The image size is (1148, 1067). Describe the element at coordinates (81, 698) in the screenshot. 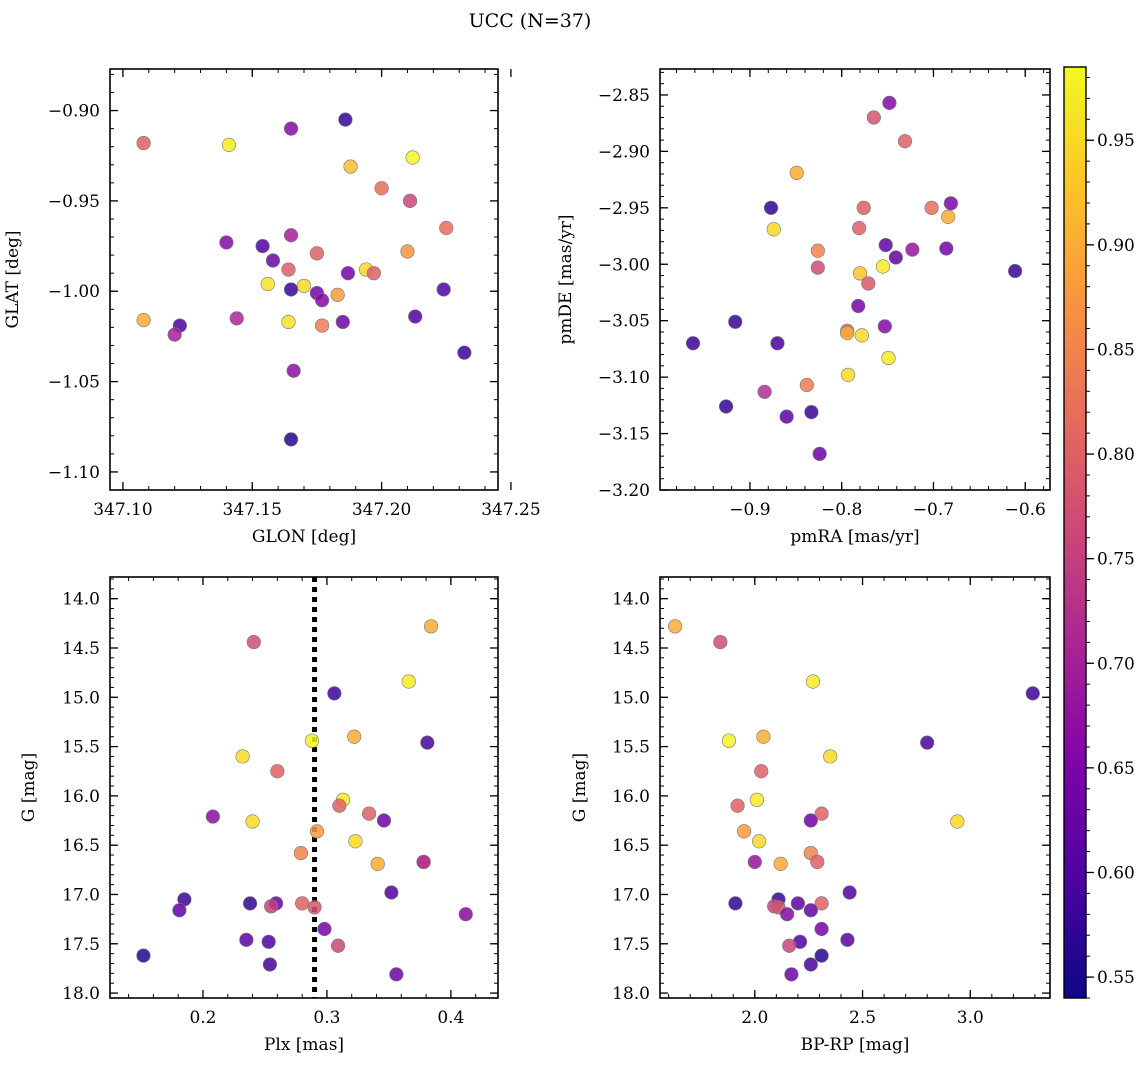

I see `y-tick-label: 15.0` at that location.